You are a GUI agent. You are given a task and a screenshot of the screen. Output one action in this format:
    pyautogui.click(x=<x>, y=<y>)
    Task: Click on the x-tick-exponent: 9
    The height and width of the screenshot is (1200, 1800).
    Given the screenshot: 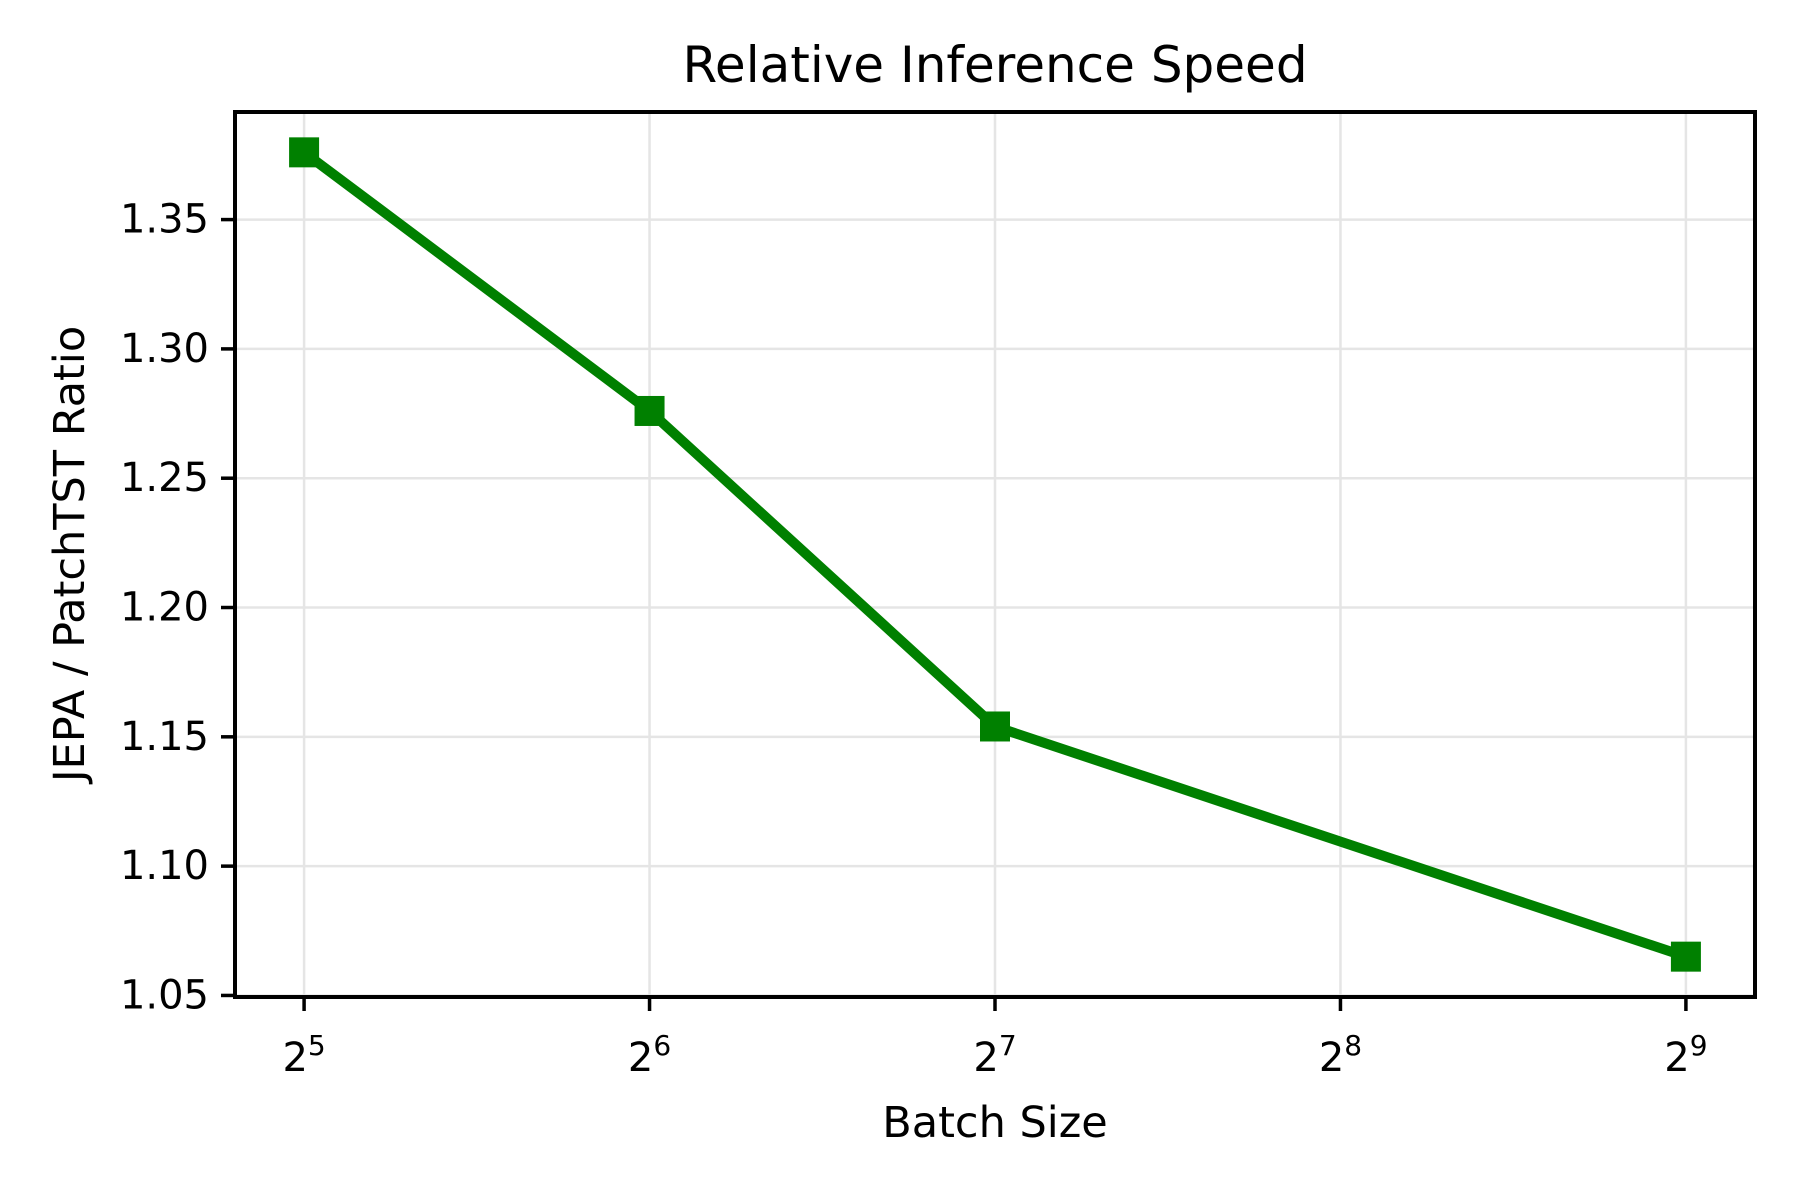 What is the action you would take?
    pyautogui.click(x=1699, y=1045)
    